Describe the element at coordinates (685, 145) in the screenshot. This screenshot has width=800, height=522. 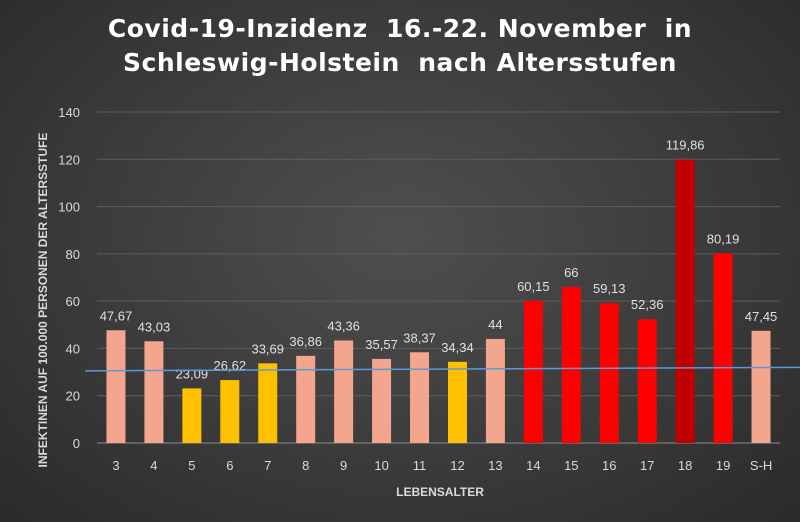
I see `data-label: 119,86` at that location.